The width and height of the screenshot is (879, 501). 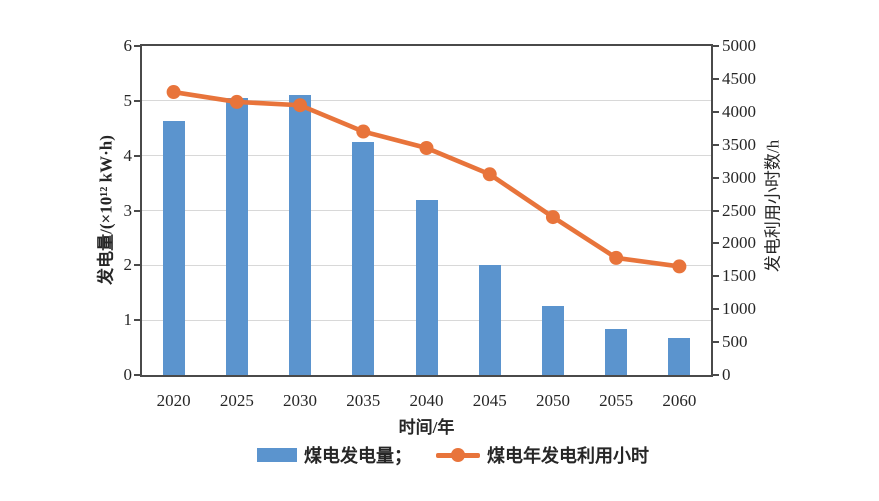 I want to click on legend: 煤电发电量； 煤电年发电利用小时, so click(x=453, y=455).